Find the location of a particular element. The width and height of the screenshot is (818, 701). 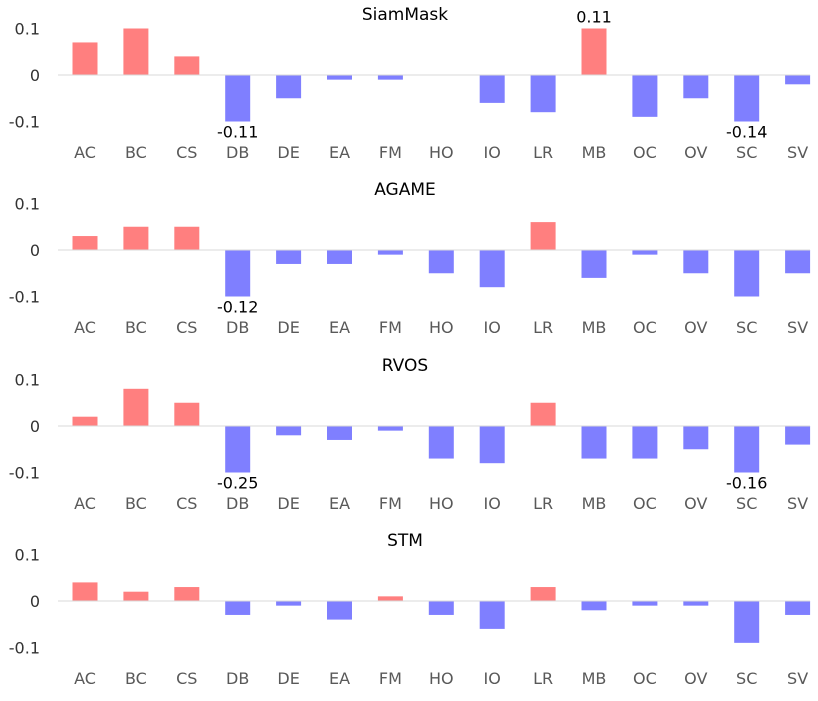

data-label: -0.16 is located at coordinates (746, 483).